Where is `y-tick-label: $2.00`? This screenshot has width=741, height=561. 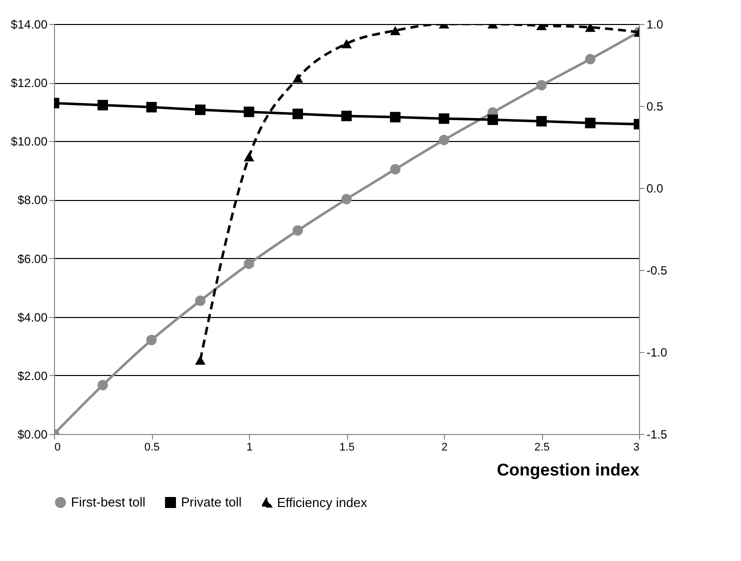
y-tick-label: $2.00 is located at coordinates (32, 375).